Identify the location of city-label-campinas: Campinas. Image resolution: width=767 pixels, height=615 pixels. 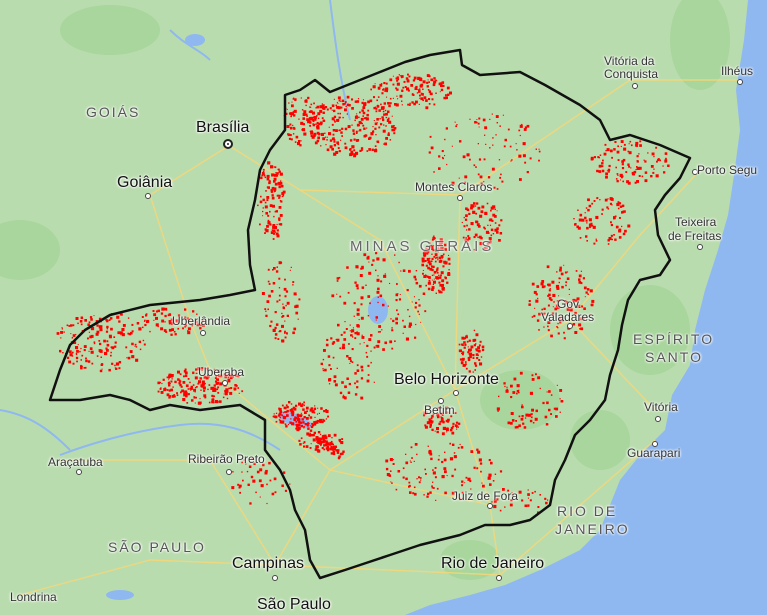
(268, 563).